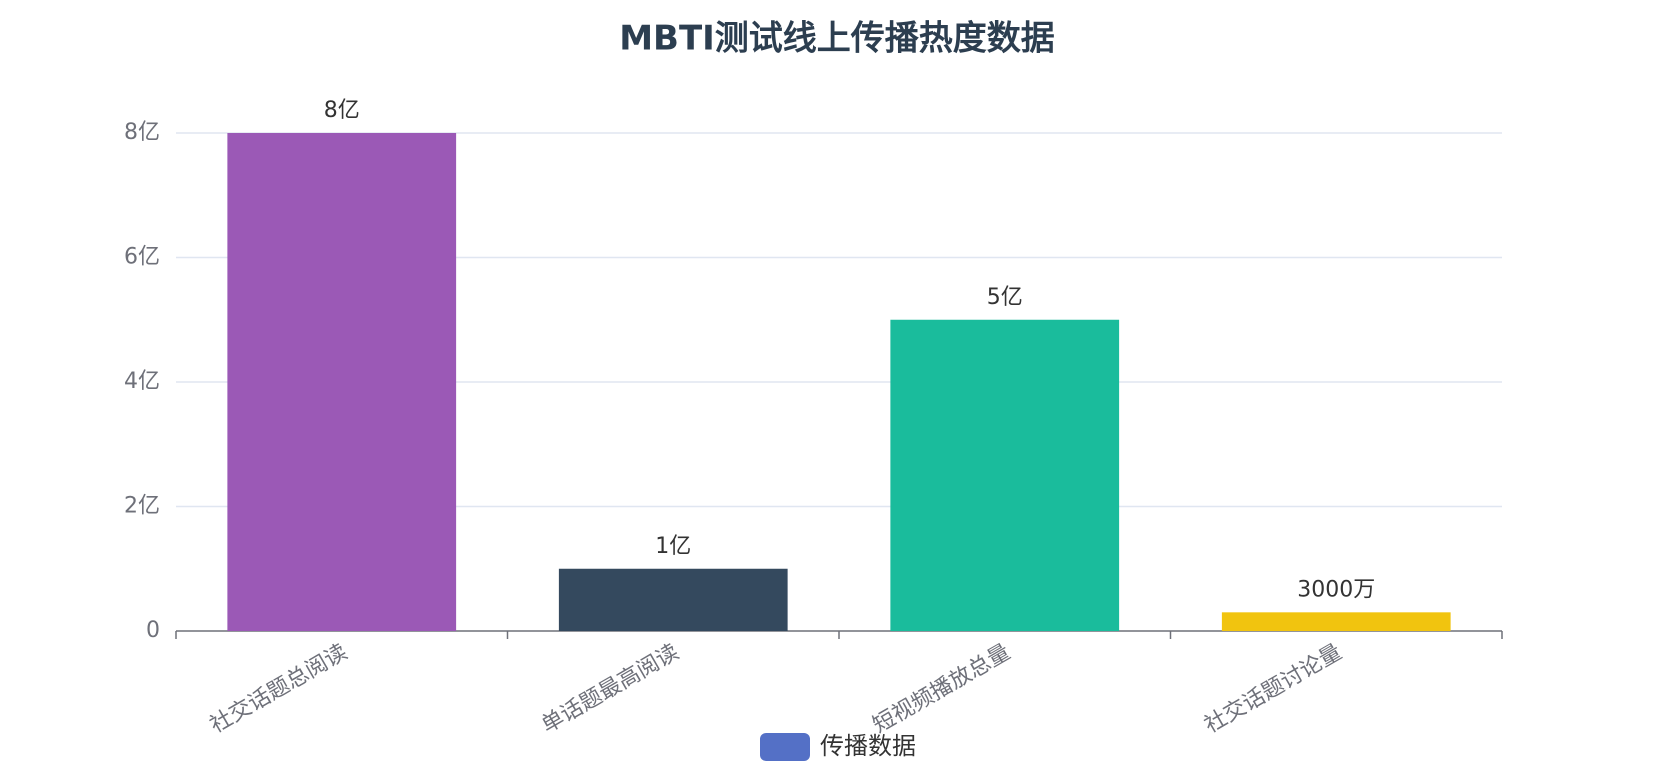 Image resolution: width=1654 pixels, height=784 pixels. I want to click on legend-label: 传播数据, so click(868, 746).